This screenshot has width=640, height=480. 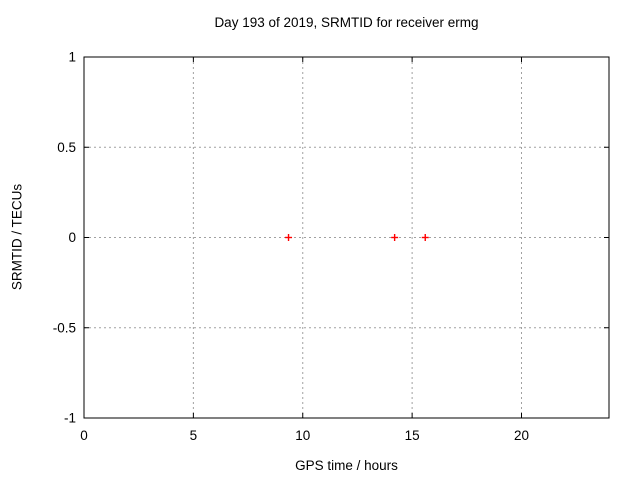 I want to click on y-tick-label: 1, so click(x=72, y=57).